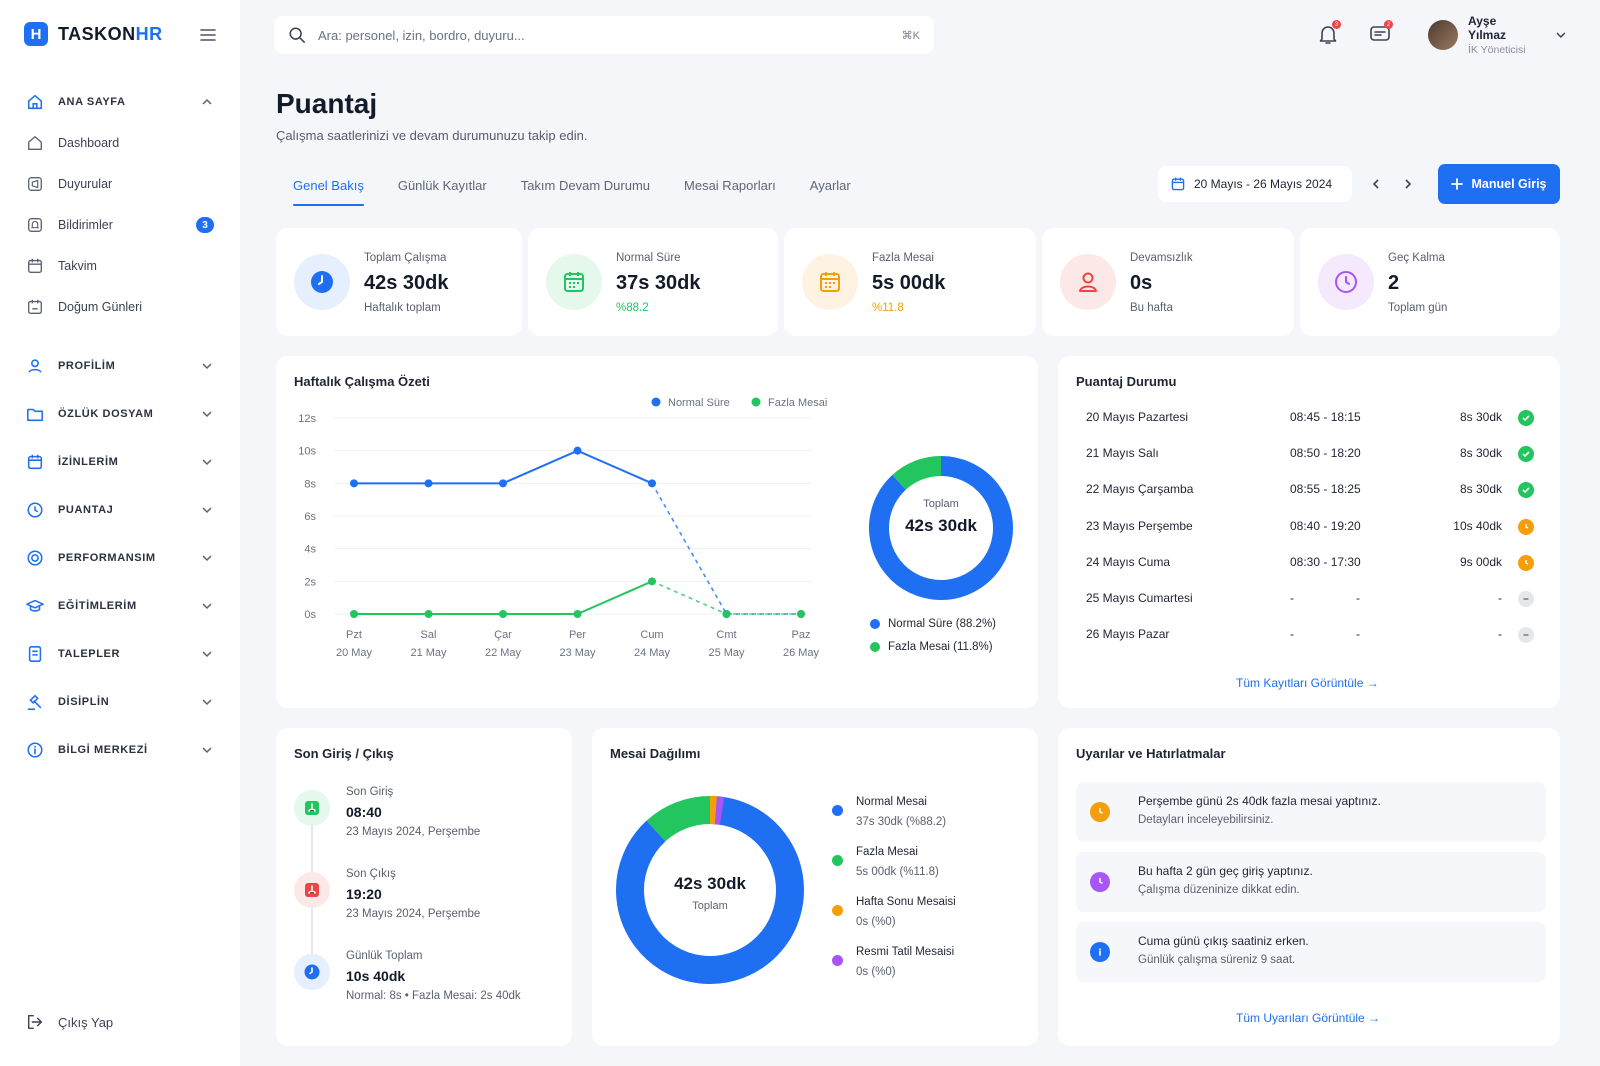  Describe the element at coordinates (208, 35) in the screenshot. I see `menu-toggle-icon` at that location.